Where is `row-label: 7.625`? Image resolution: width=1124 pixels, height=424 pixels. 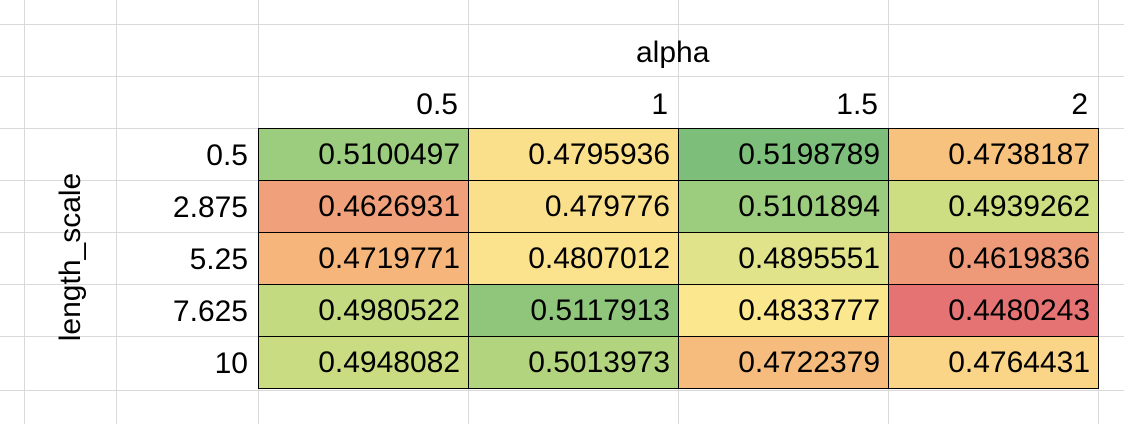 row-label: 7.625 is located at coordinates (210, 311).